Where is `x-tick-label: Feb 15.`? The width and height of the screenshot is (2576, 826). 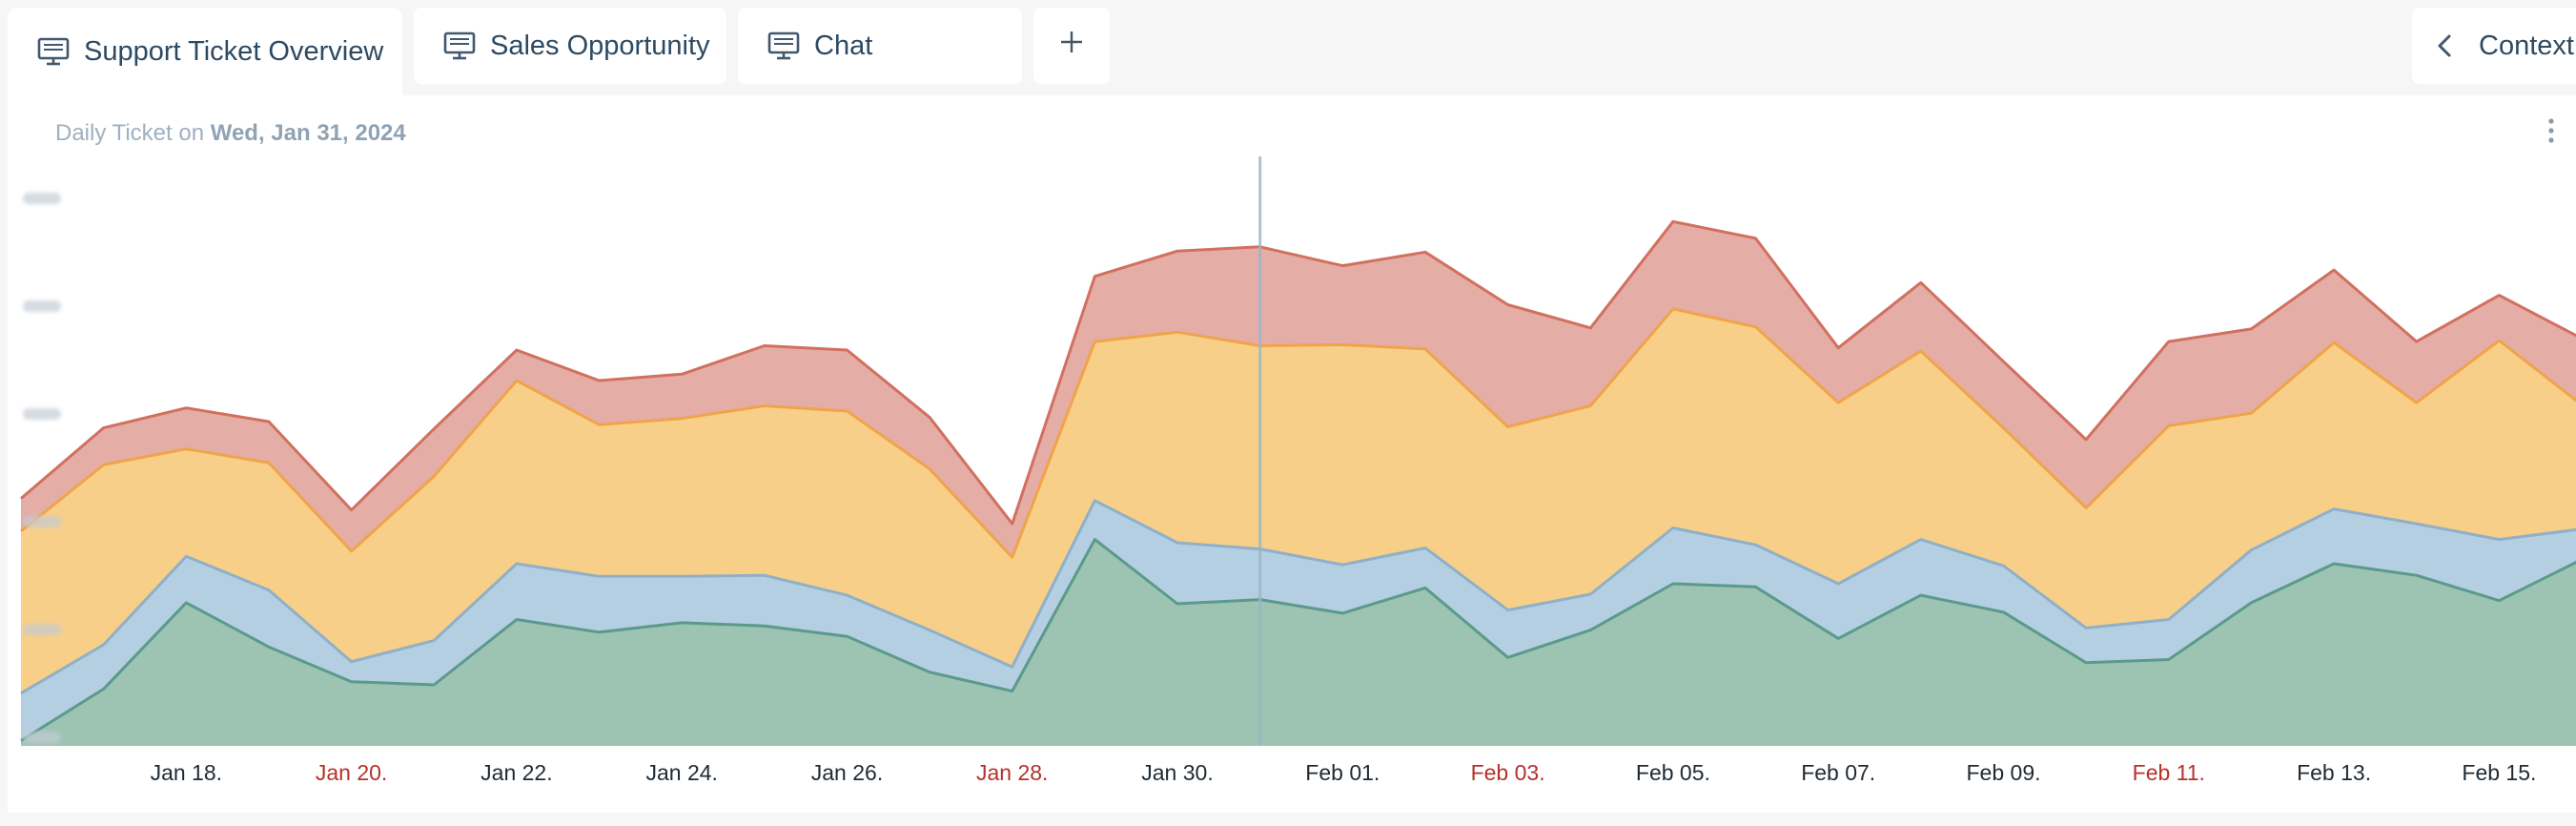 x-tick-label: Feb 15. is located at coordinates (2499, 772).